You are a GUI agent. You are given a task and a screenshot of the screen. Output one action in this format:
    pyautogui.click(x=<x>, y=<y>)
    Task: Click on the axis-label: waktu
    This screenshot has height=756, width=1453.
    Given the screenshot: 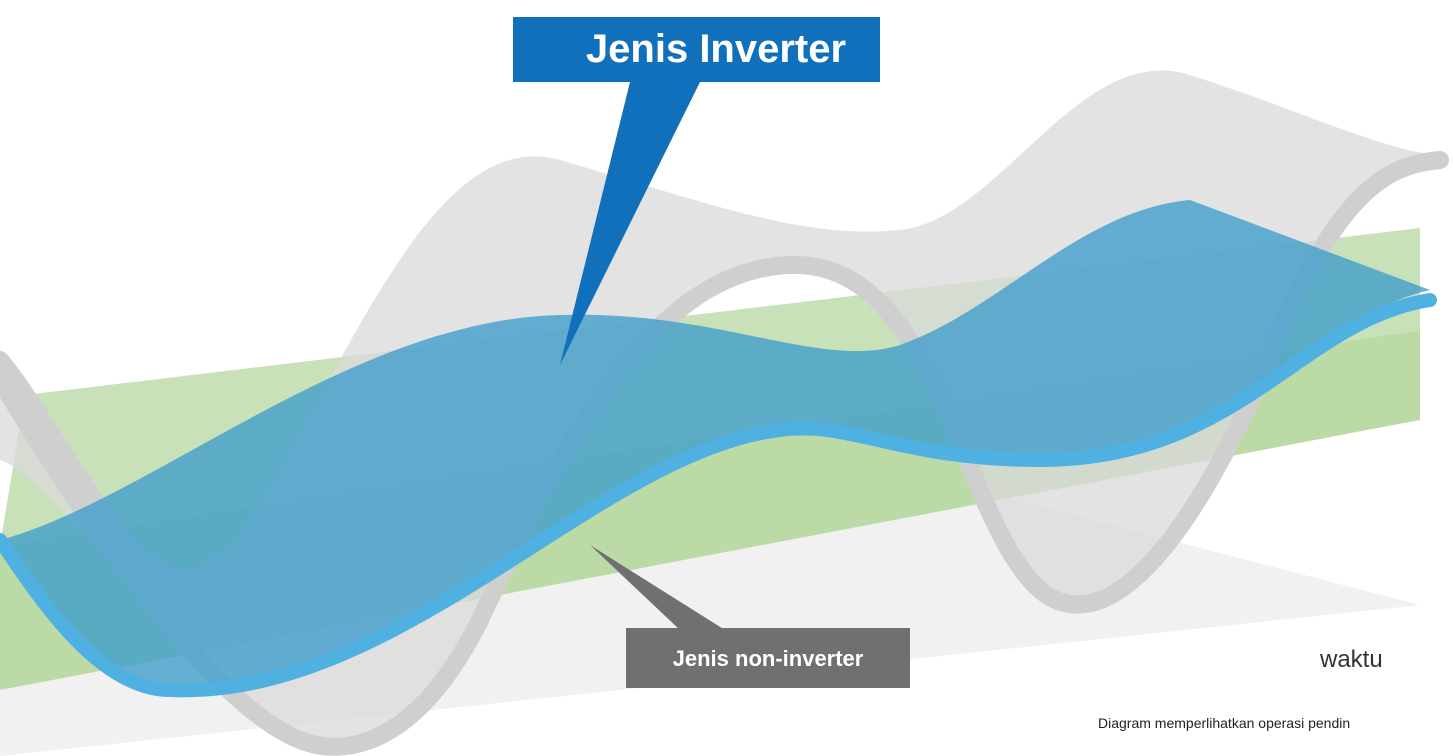 What is the action you would take?
    pyautogui.click(x=1351, y=659)
    